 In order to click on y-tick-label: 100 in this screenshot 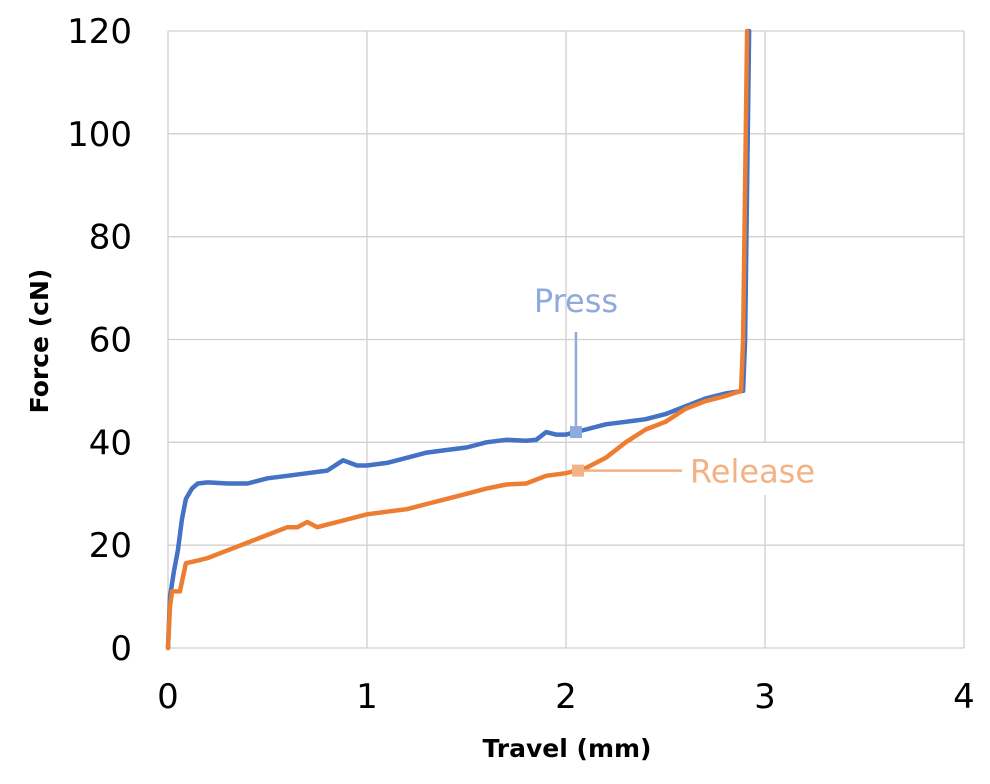, I will do `click(99, 135)`.